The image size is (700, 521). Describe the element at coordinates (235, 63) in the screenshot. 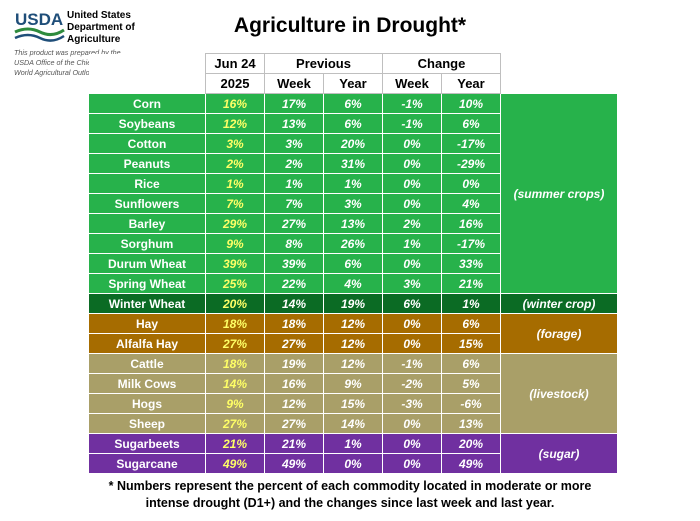

I see `header-current-date: Jun 24` at that location.